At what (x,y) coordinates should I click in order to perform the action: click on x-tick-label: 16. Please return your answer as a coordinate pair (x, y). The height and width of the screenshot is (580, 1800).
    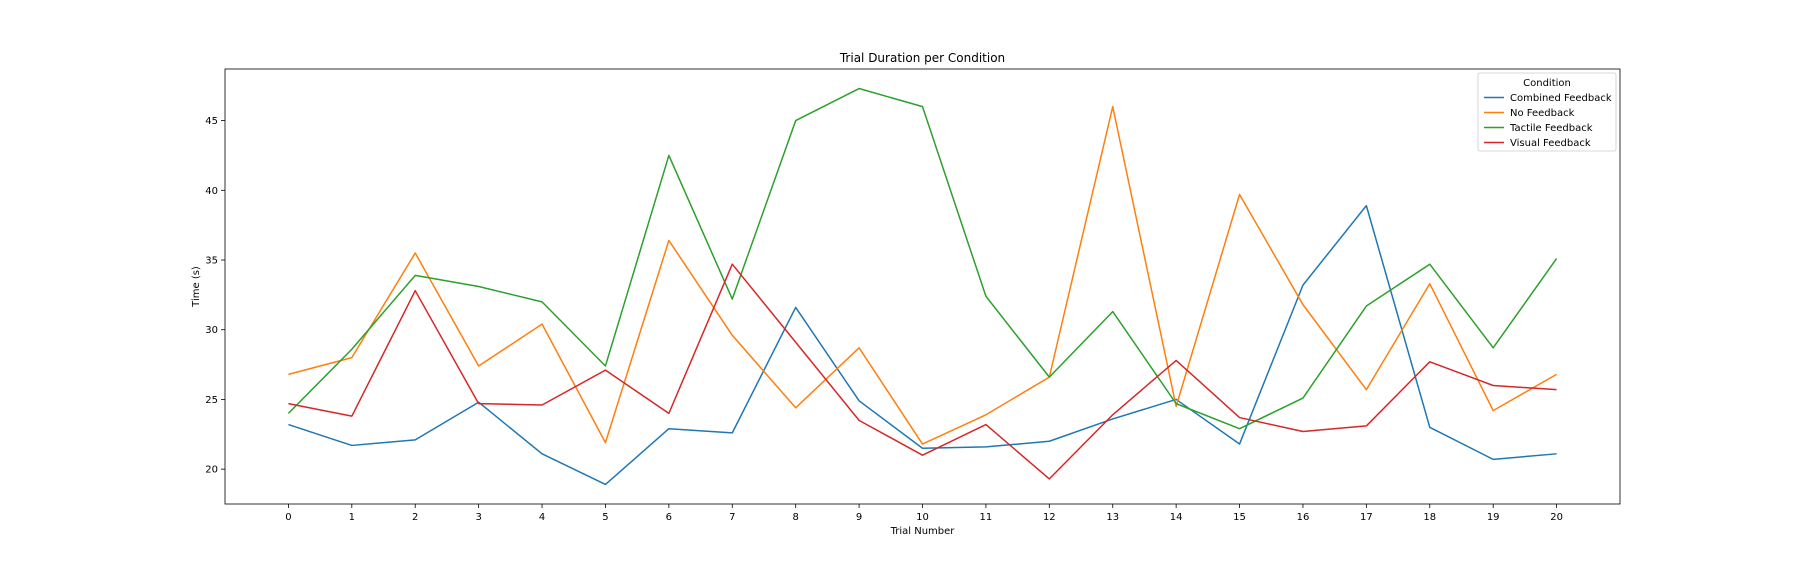
    Looking at the image, I should click on (1303, 517).